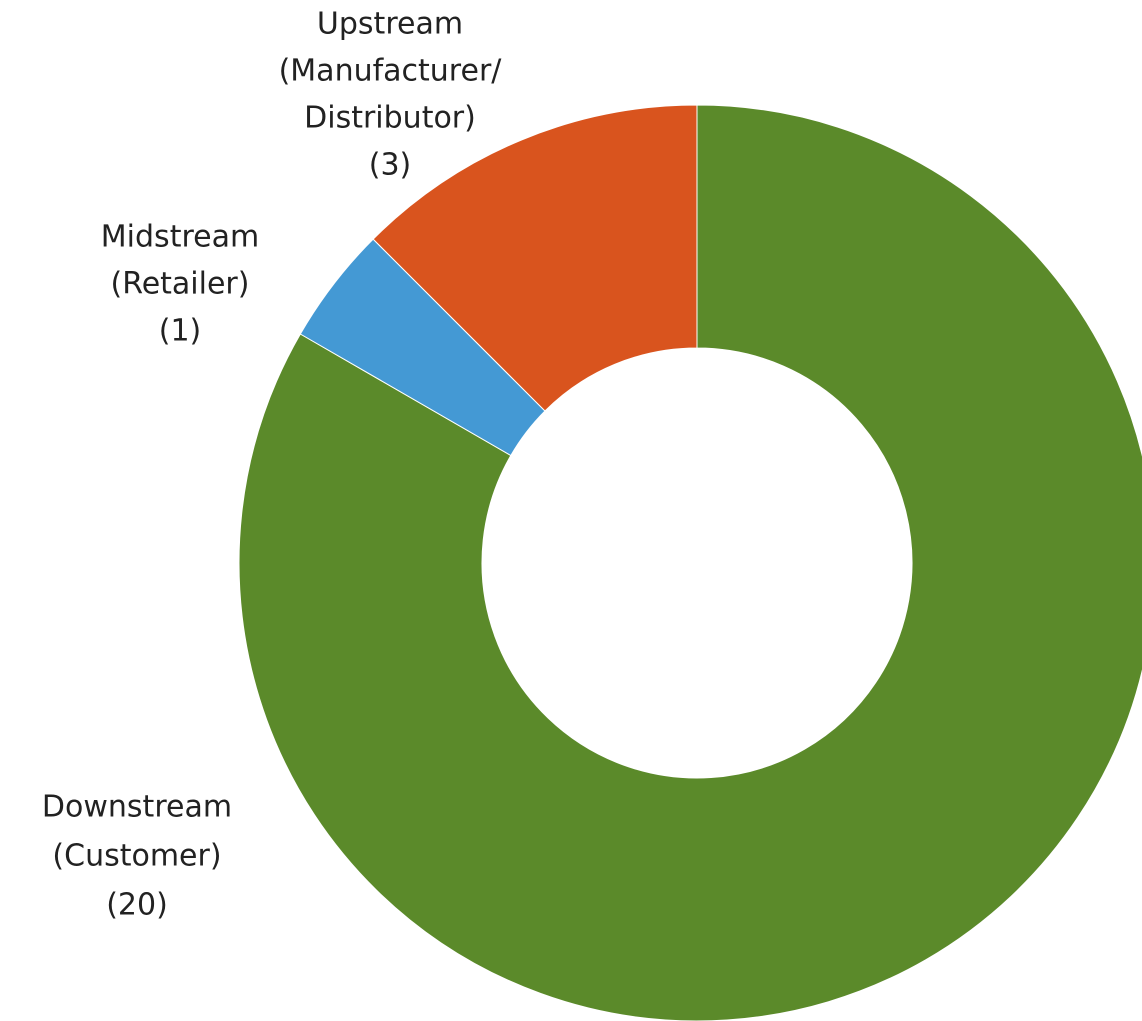  Describe the element at coordinates (390, 165) in the screenshot. I see `value-label: (3)` at that location.